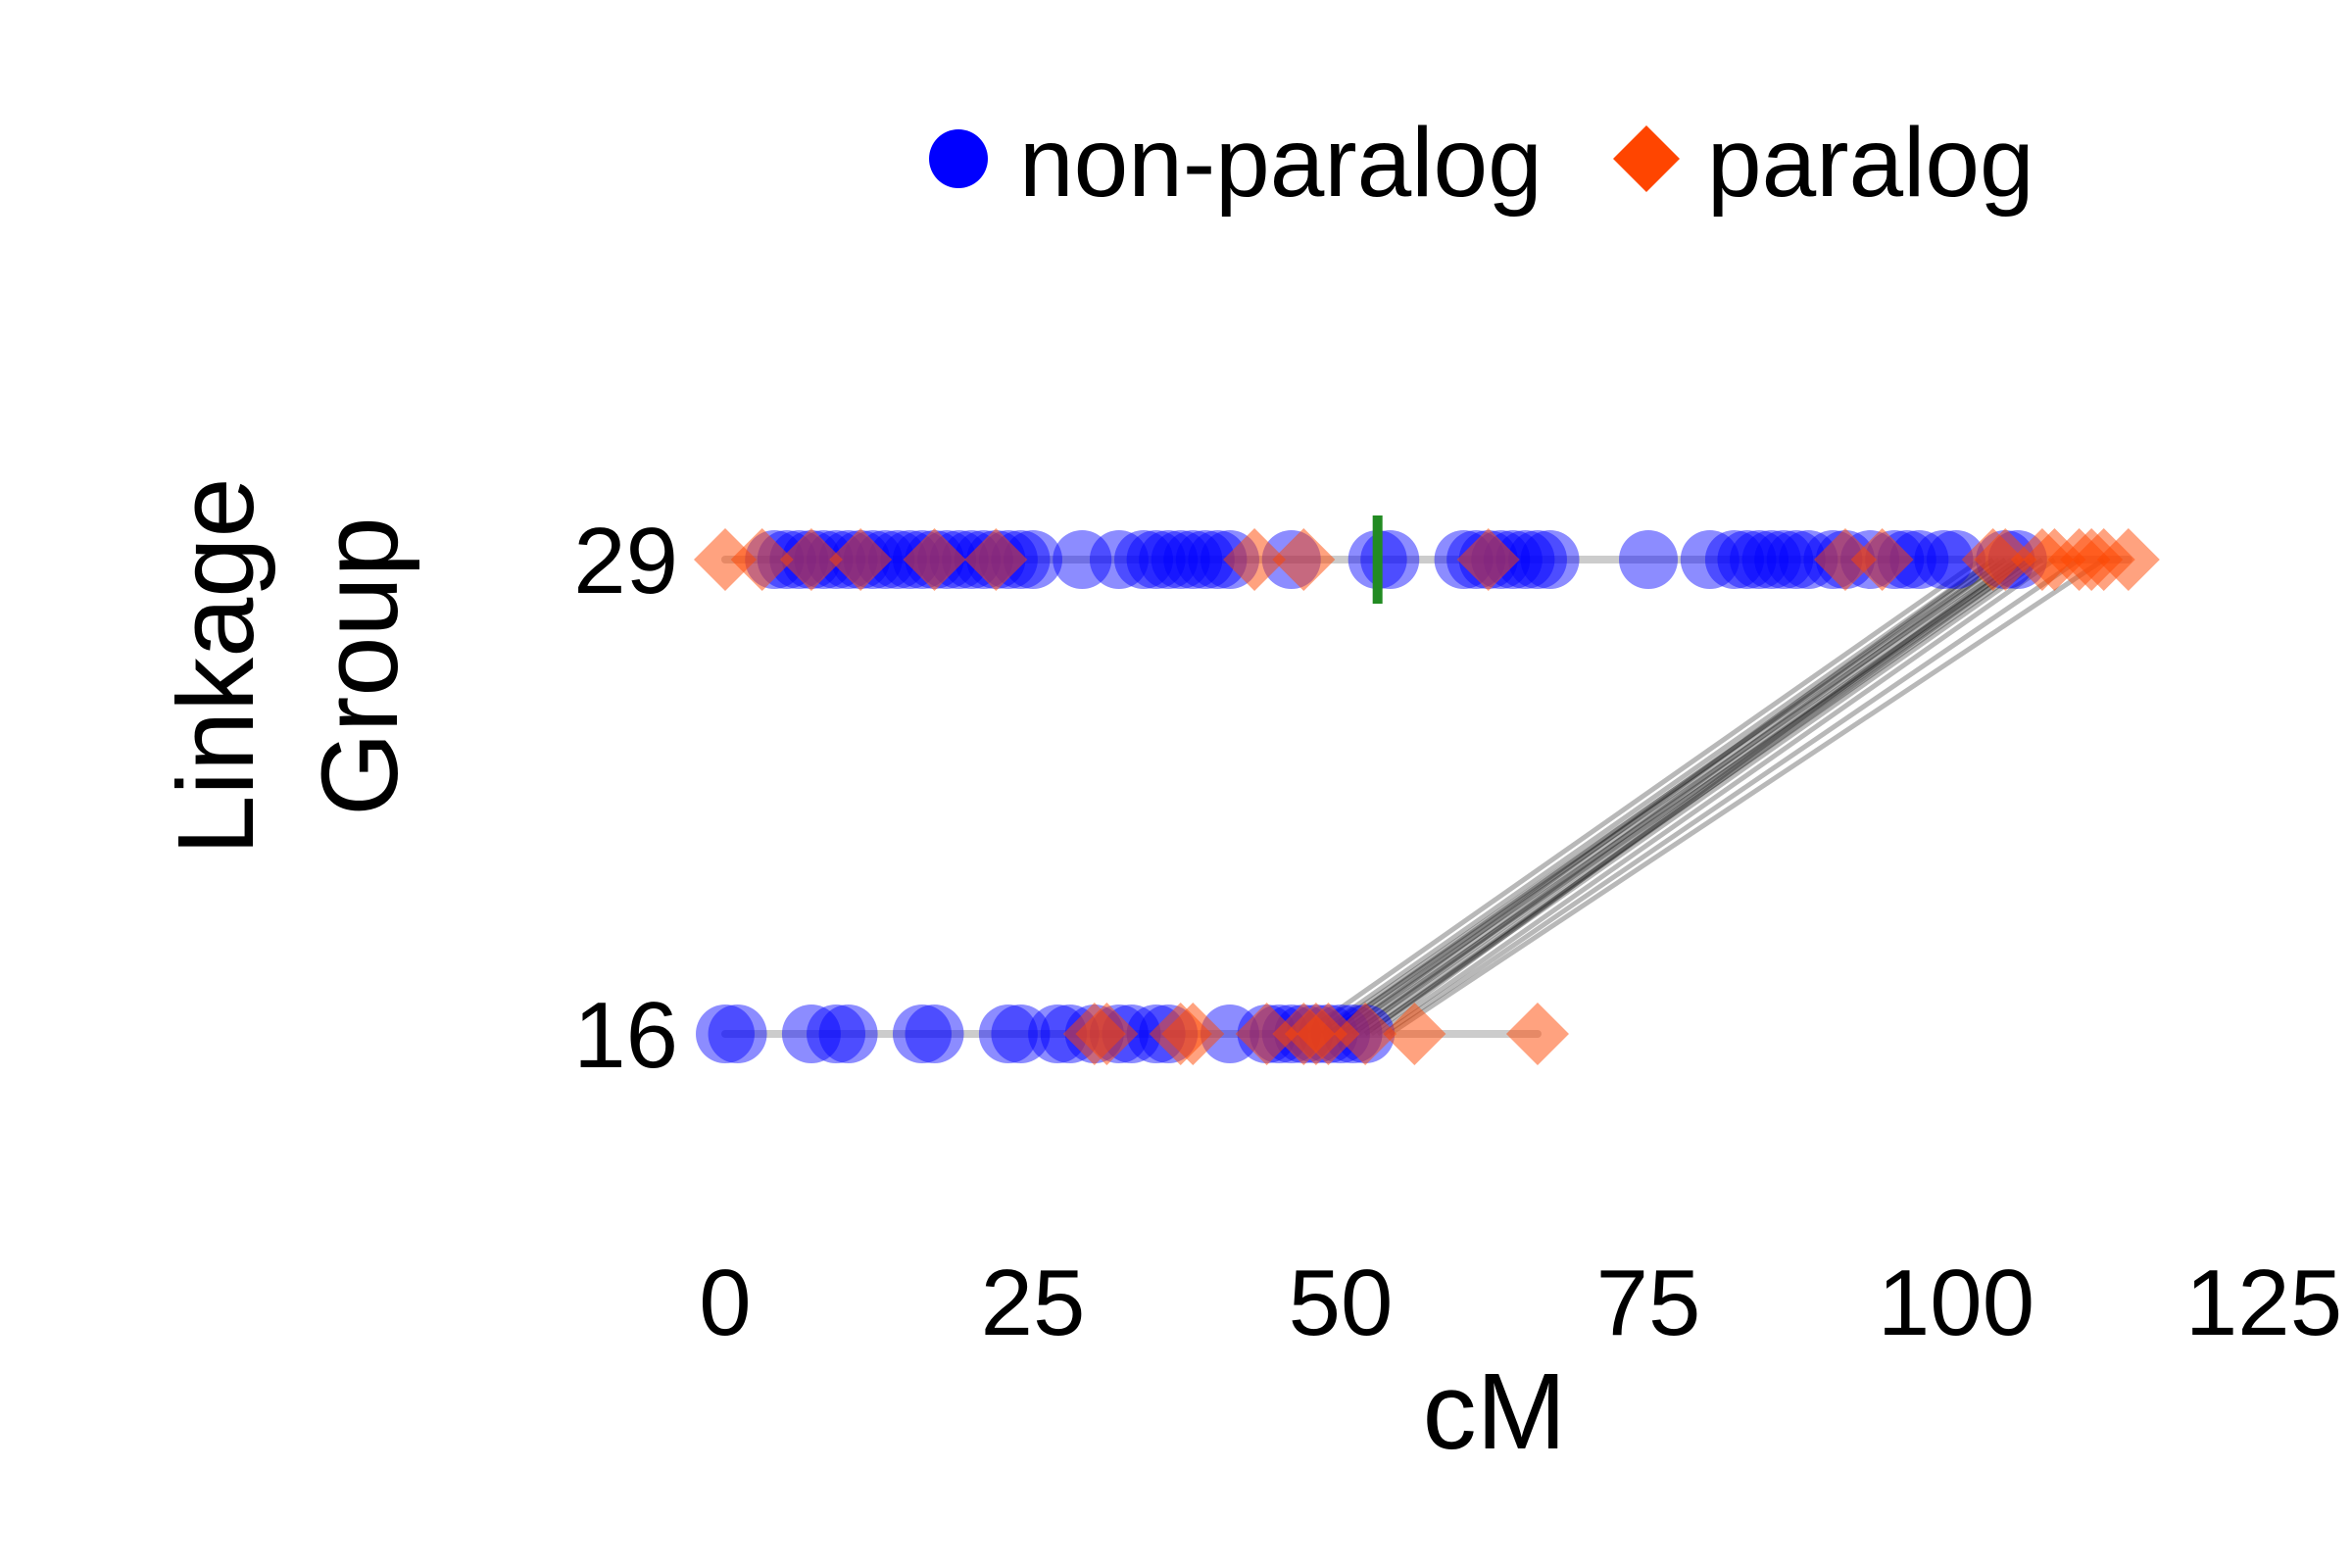 This screenshot has height=1568, width=2352. What do you see at coordinates (2263, 1302) in the screenshot?
I see `x-tick-label: 125` at bounding box center [2263, 1302].